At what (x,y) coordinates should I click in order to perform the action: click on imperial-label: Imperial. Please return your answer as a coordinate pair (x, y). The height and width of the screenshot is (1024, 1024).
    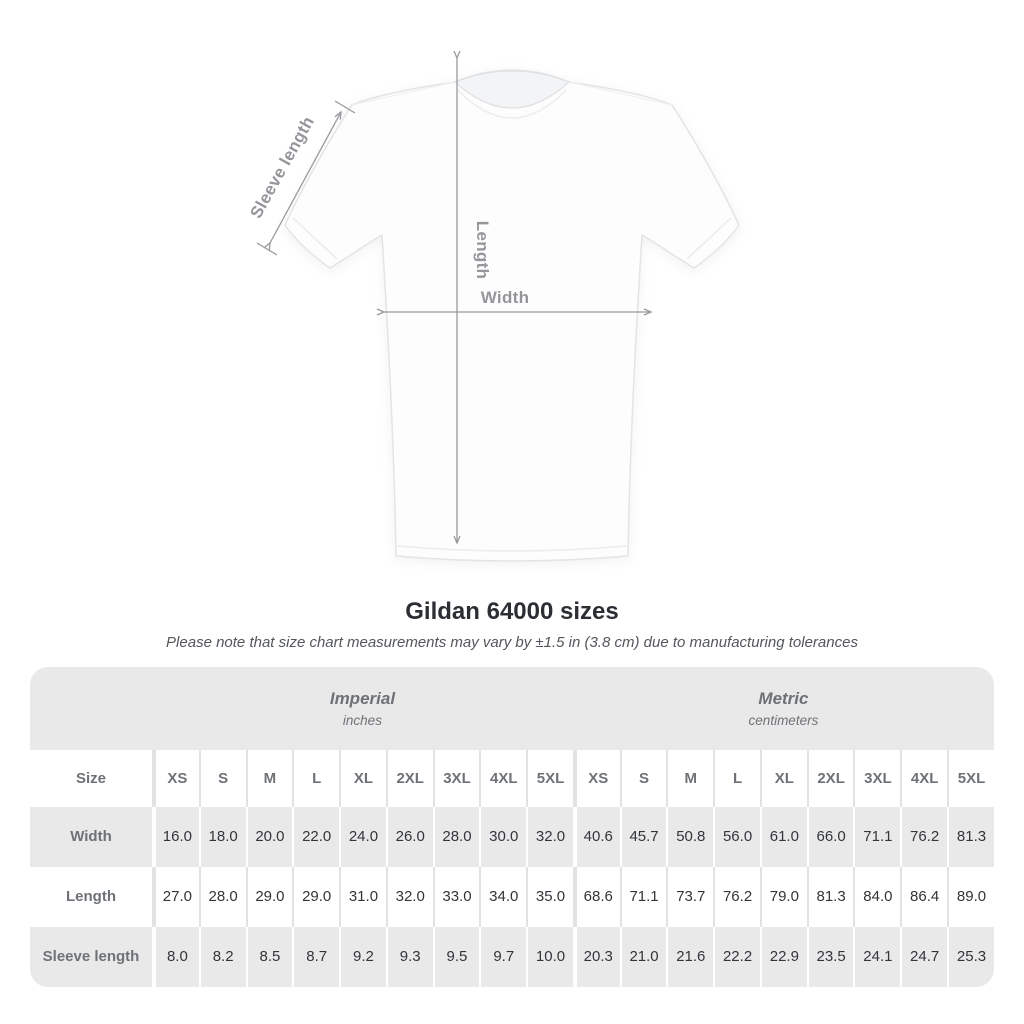
    Looking at the image, I should click on (362, 698).